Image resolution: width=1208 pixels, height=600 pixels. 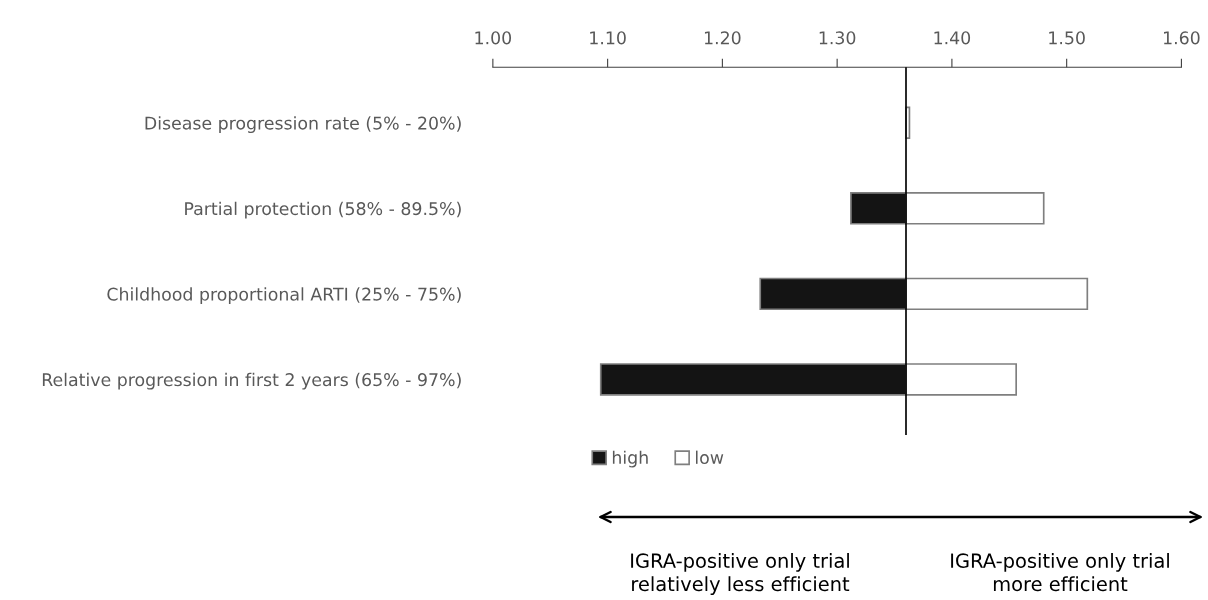 I want to click on x-tick-label: 1.20, so click(x=722, y=38).